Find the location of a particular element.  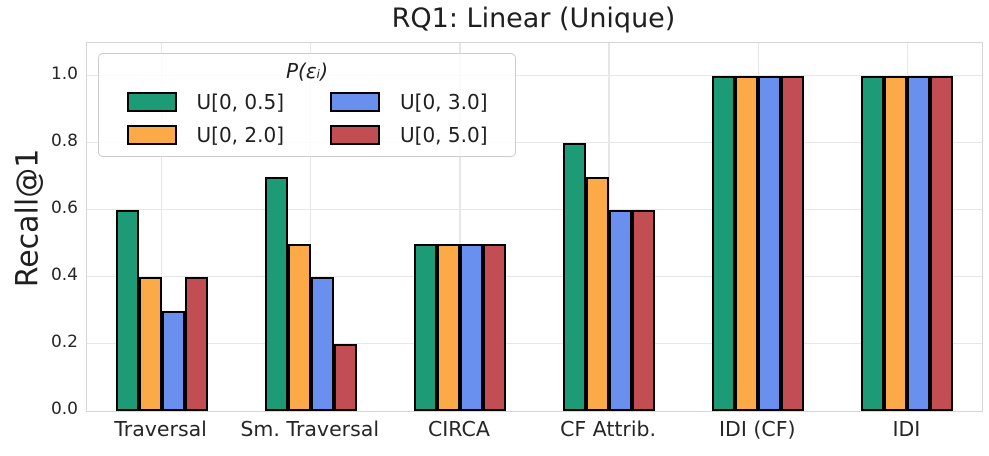

y-tick-label: 0.4 is located at coordinates (64, 275).